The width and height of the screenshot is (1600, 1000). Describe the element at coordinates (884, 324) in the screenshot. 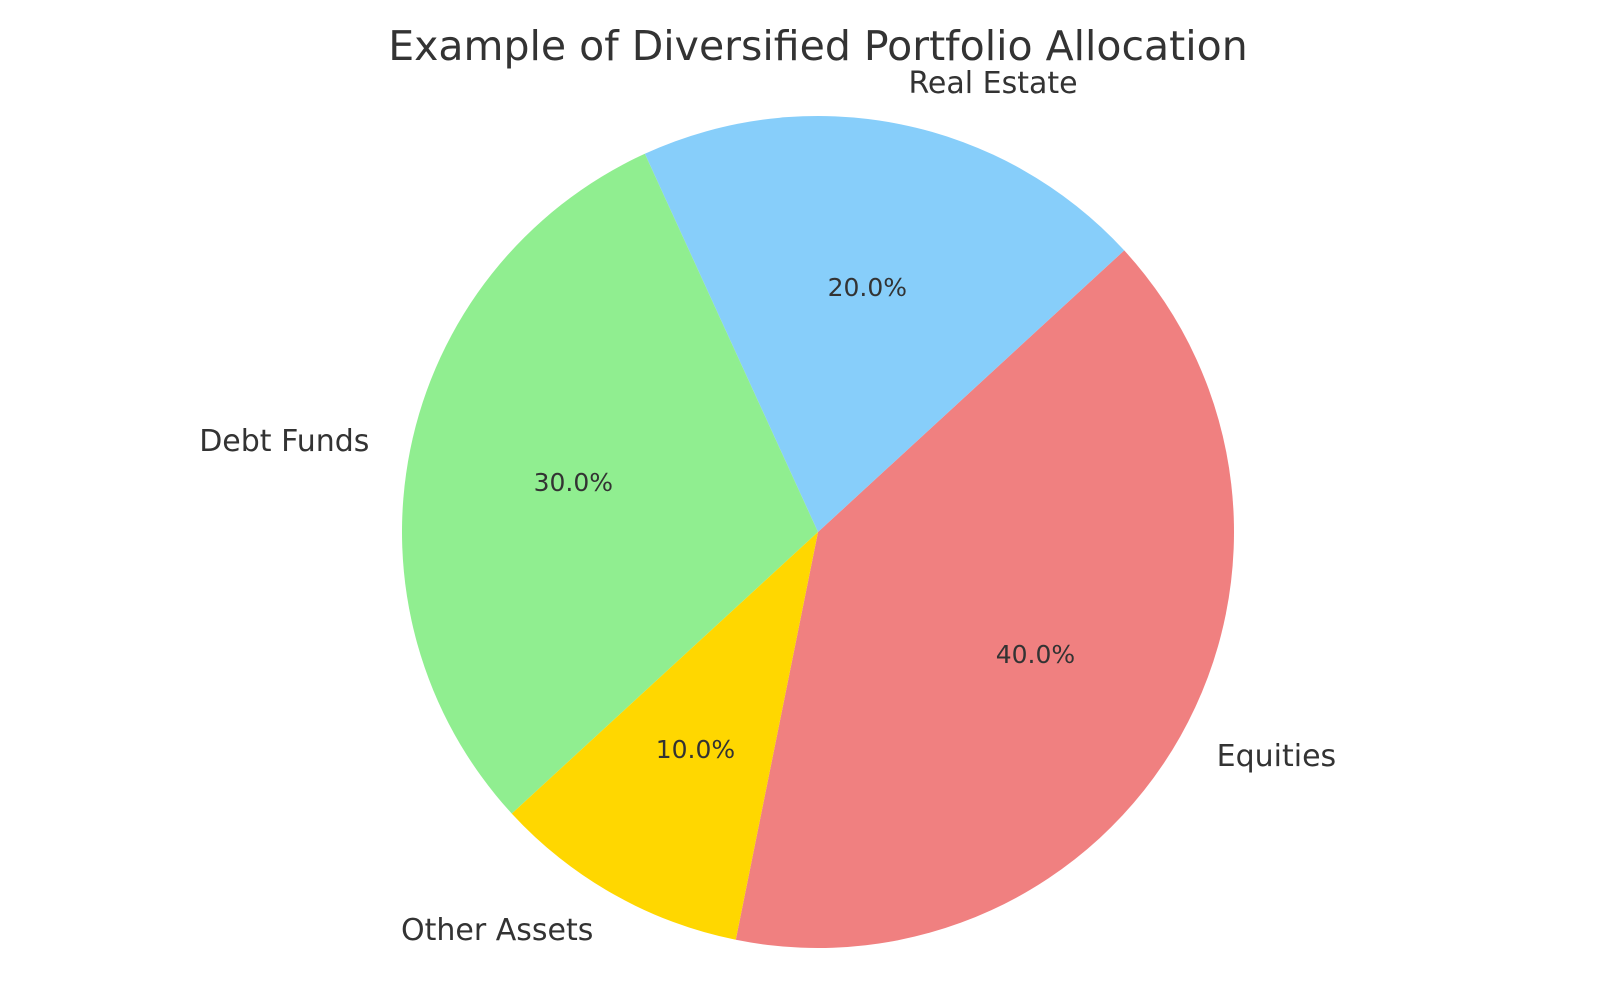

I see `pie-slice-real-estate` at that location.